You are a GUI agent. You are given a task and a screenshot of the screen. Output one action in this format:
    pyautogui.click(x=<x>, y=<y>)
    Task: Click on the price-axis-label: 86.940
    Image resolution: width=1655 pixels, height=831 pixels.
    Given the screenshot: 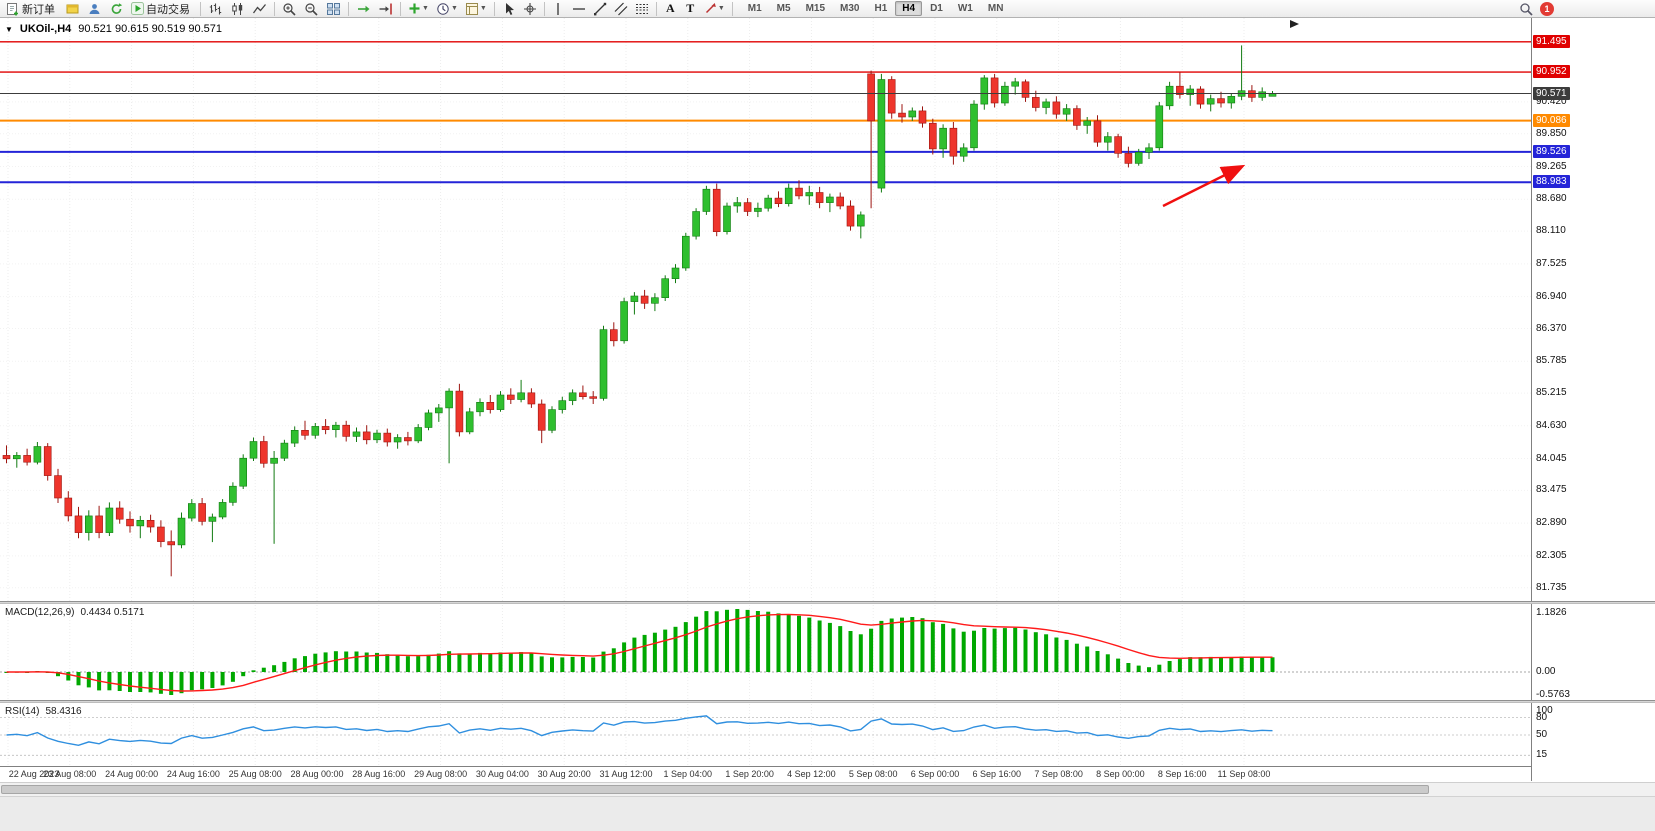 What is the action you would take?
    pyautogui.click(x=1551, y=296)
    